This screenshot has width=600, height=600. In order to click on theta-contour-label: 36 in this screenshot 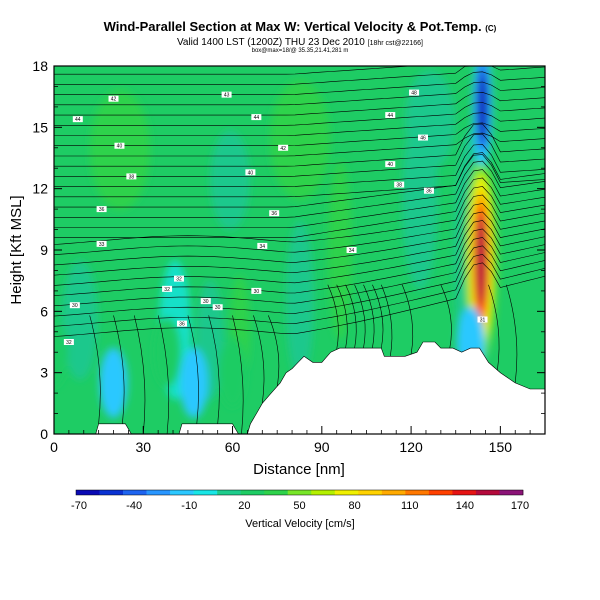, I will do `click(428, 191)`.